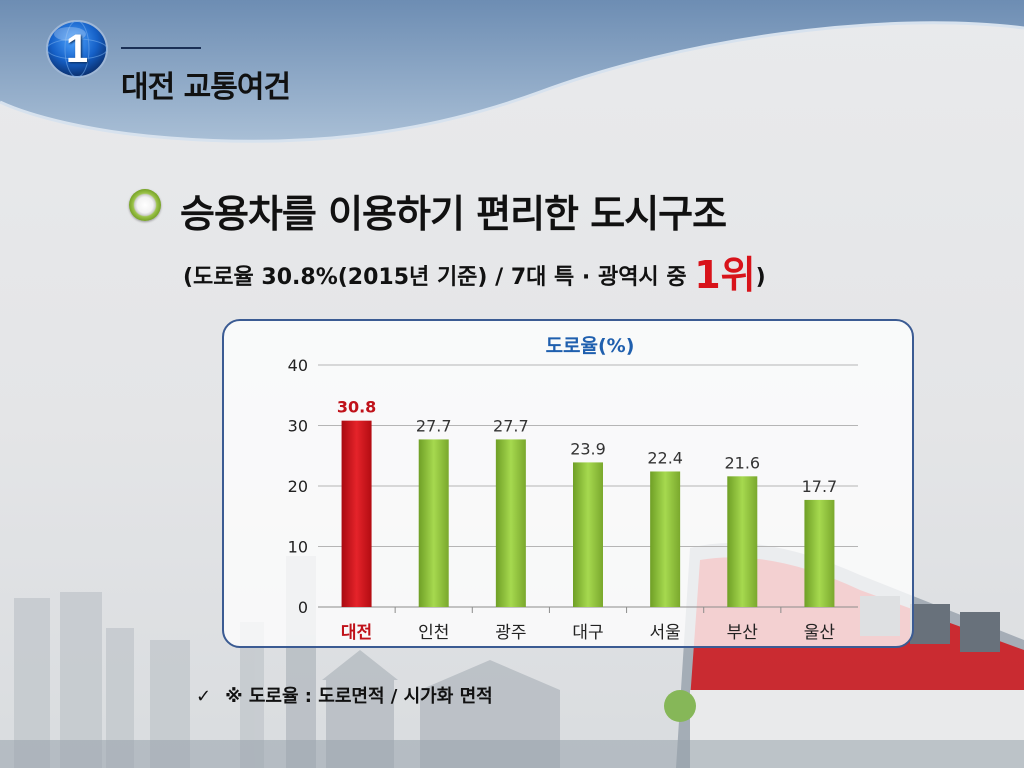  Describe the element at coordinates (820, 486) in the screenshot. I see `data-label: 17.7` at that location.